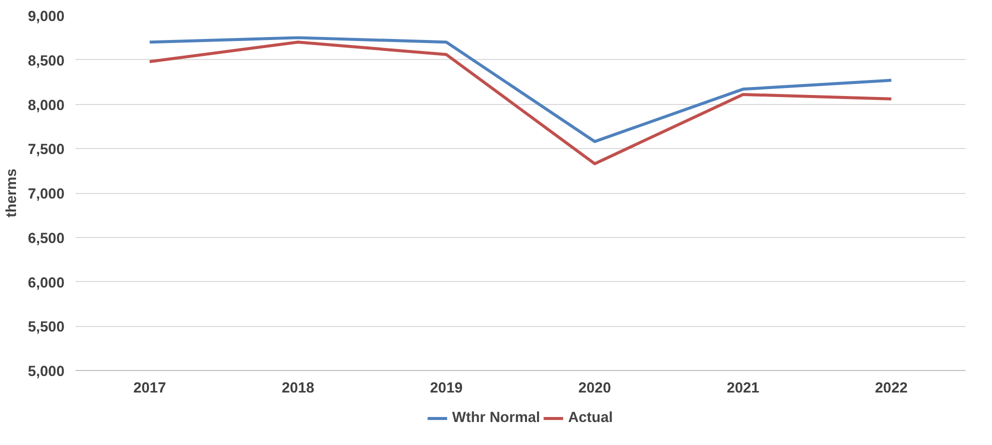 This screenshot has height=445, width=992. Describe the element at coordinates (594, 388) in the screenshot. I see `x-tick-label: 2020` at that location.